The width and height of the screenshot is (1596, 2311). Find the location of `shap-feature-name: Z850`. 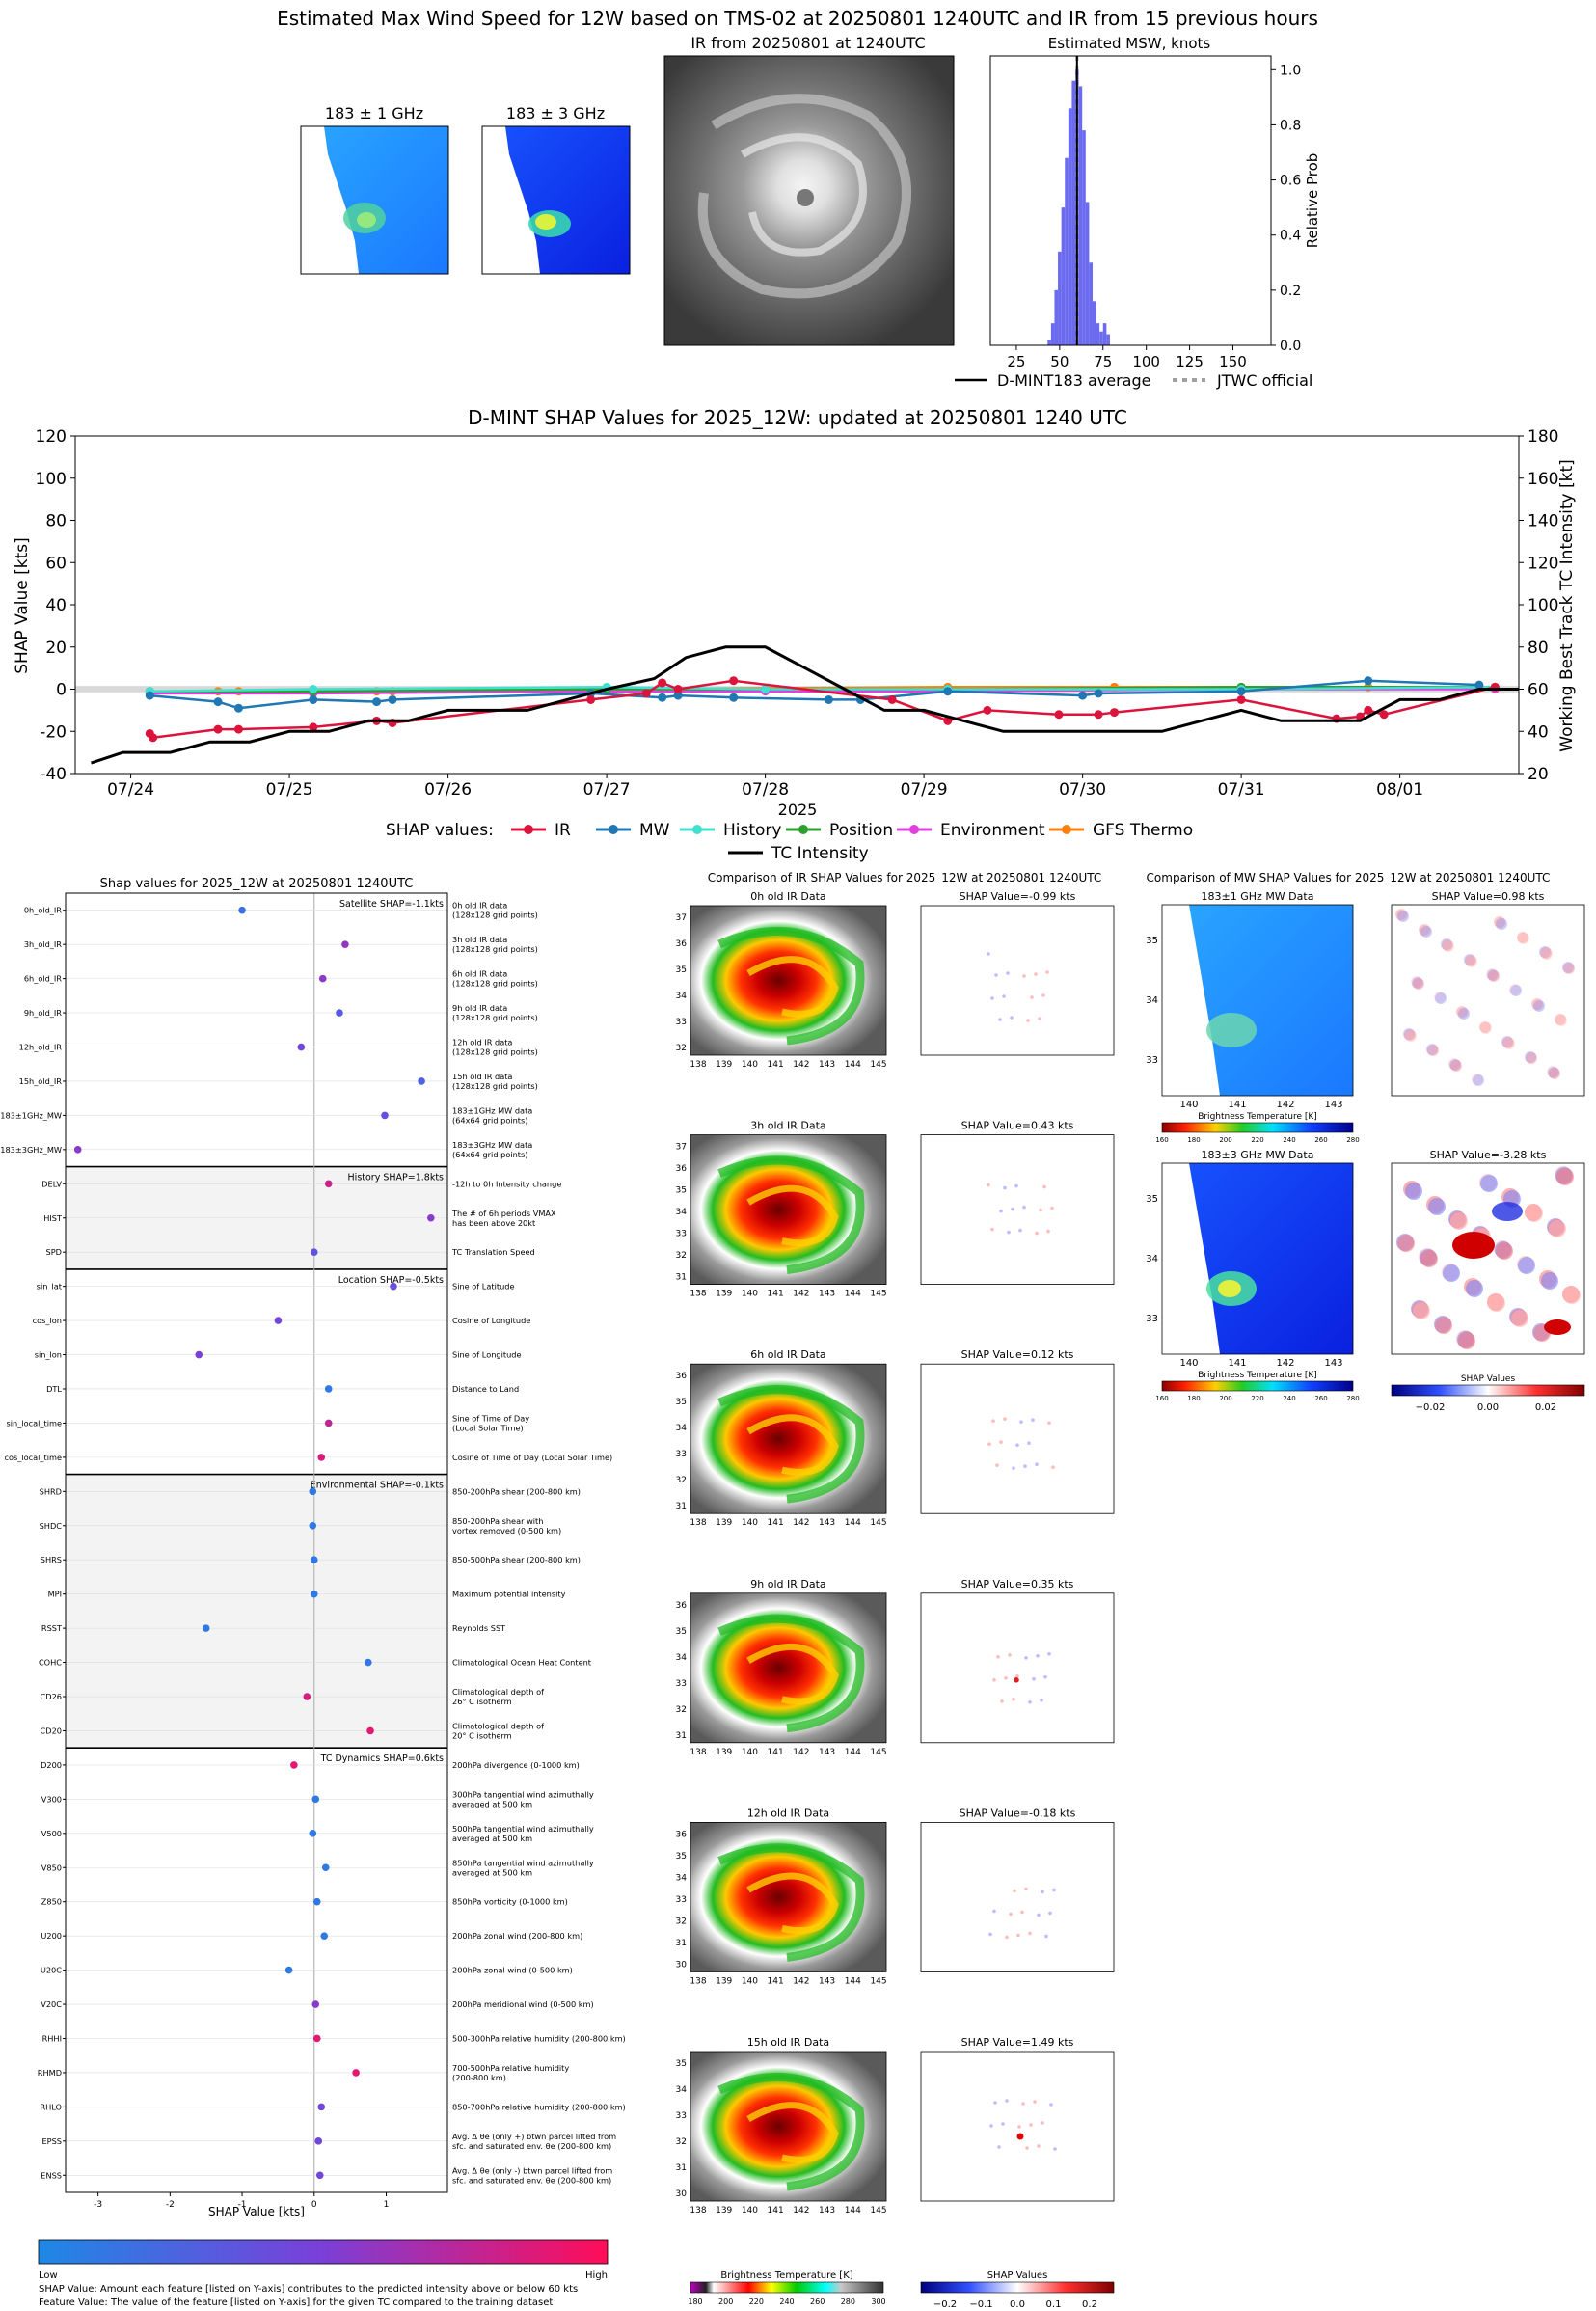

shap-feature-name: Z850 is located at coordinates (52, 1902).